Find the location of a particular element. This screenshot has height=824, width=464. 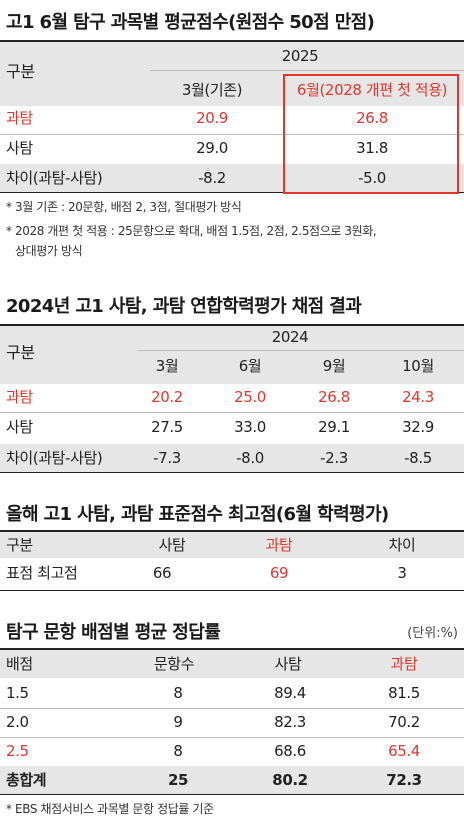

section2-diff-3: -7.3 is located at coordinates (167, 458).